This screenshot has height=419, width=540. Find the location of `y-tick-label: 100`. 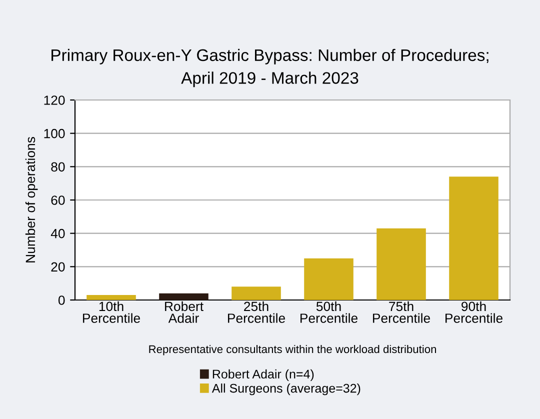

y-tick-label: 100 is located at coordinates (54, 133).